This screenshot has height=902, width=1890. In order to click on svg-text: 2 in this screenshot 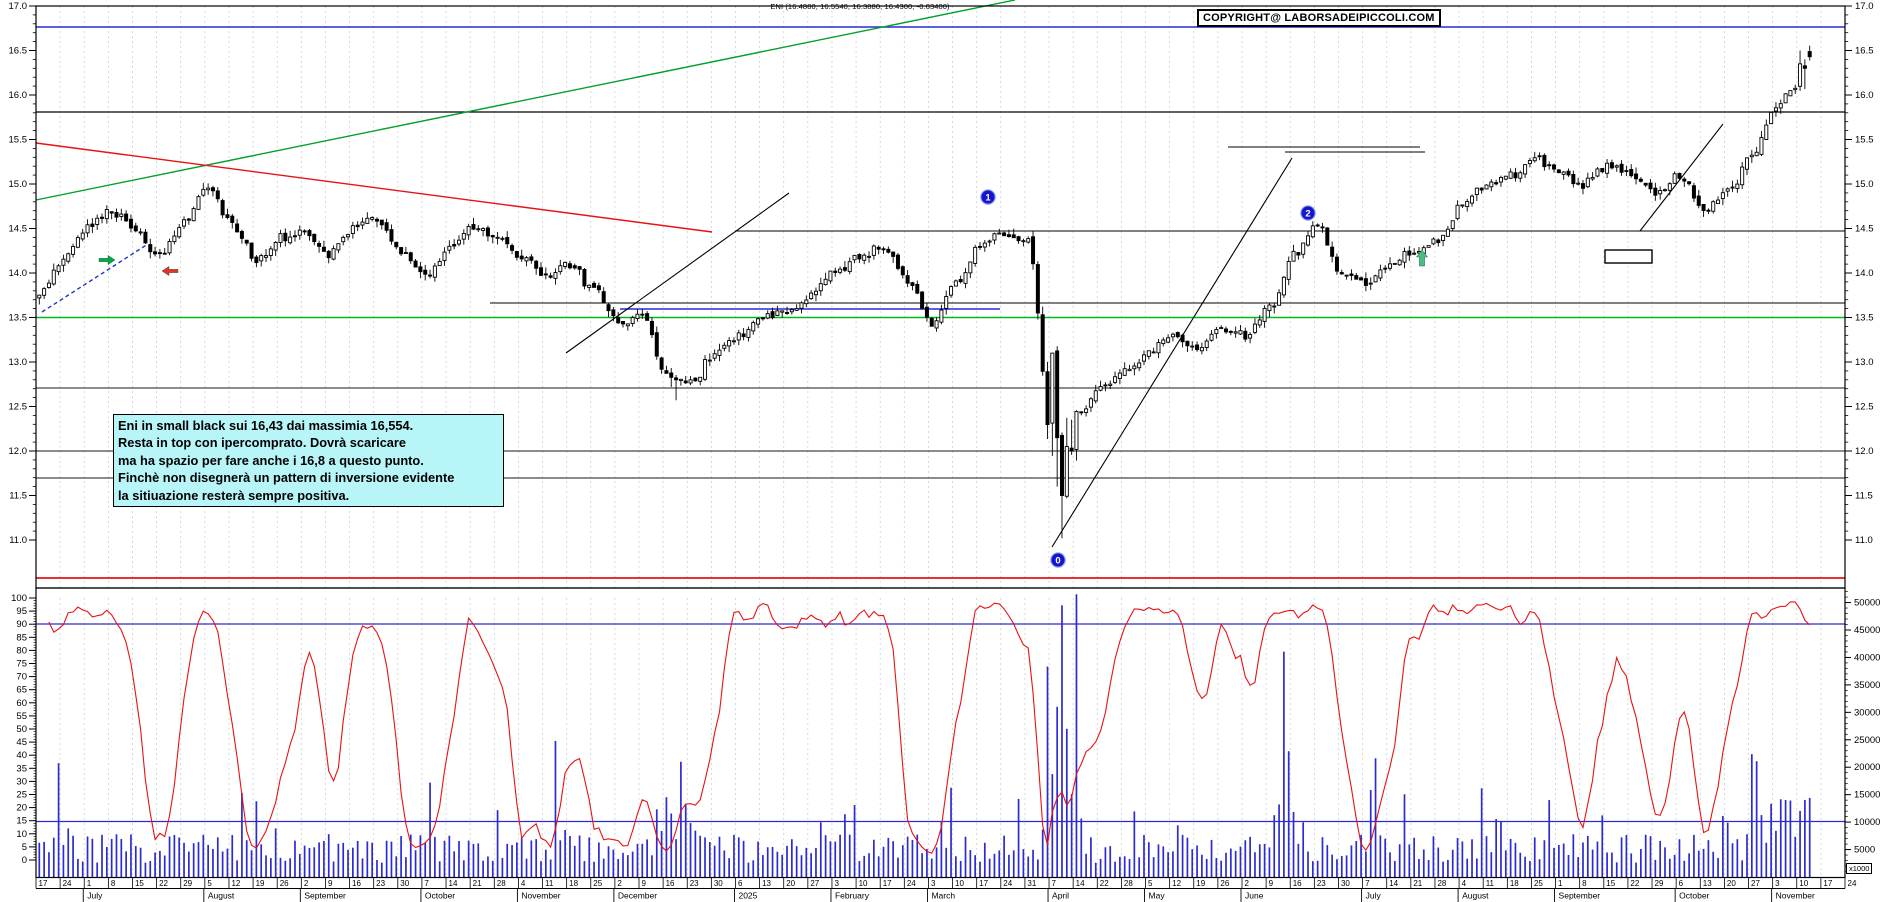, I will do `click(619, 883)`.